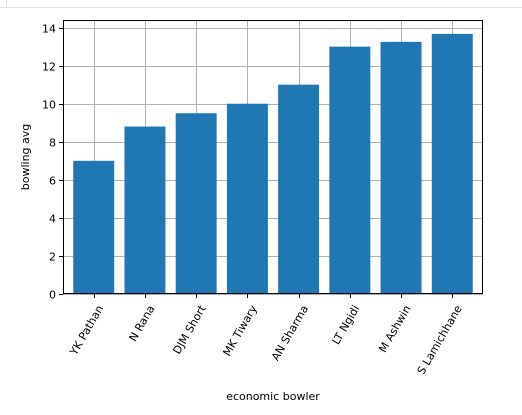 The image size is (522, 415). I want to click on x-tick-label: S Lamichhane, so click(440, 340).